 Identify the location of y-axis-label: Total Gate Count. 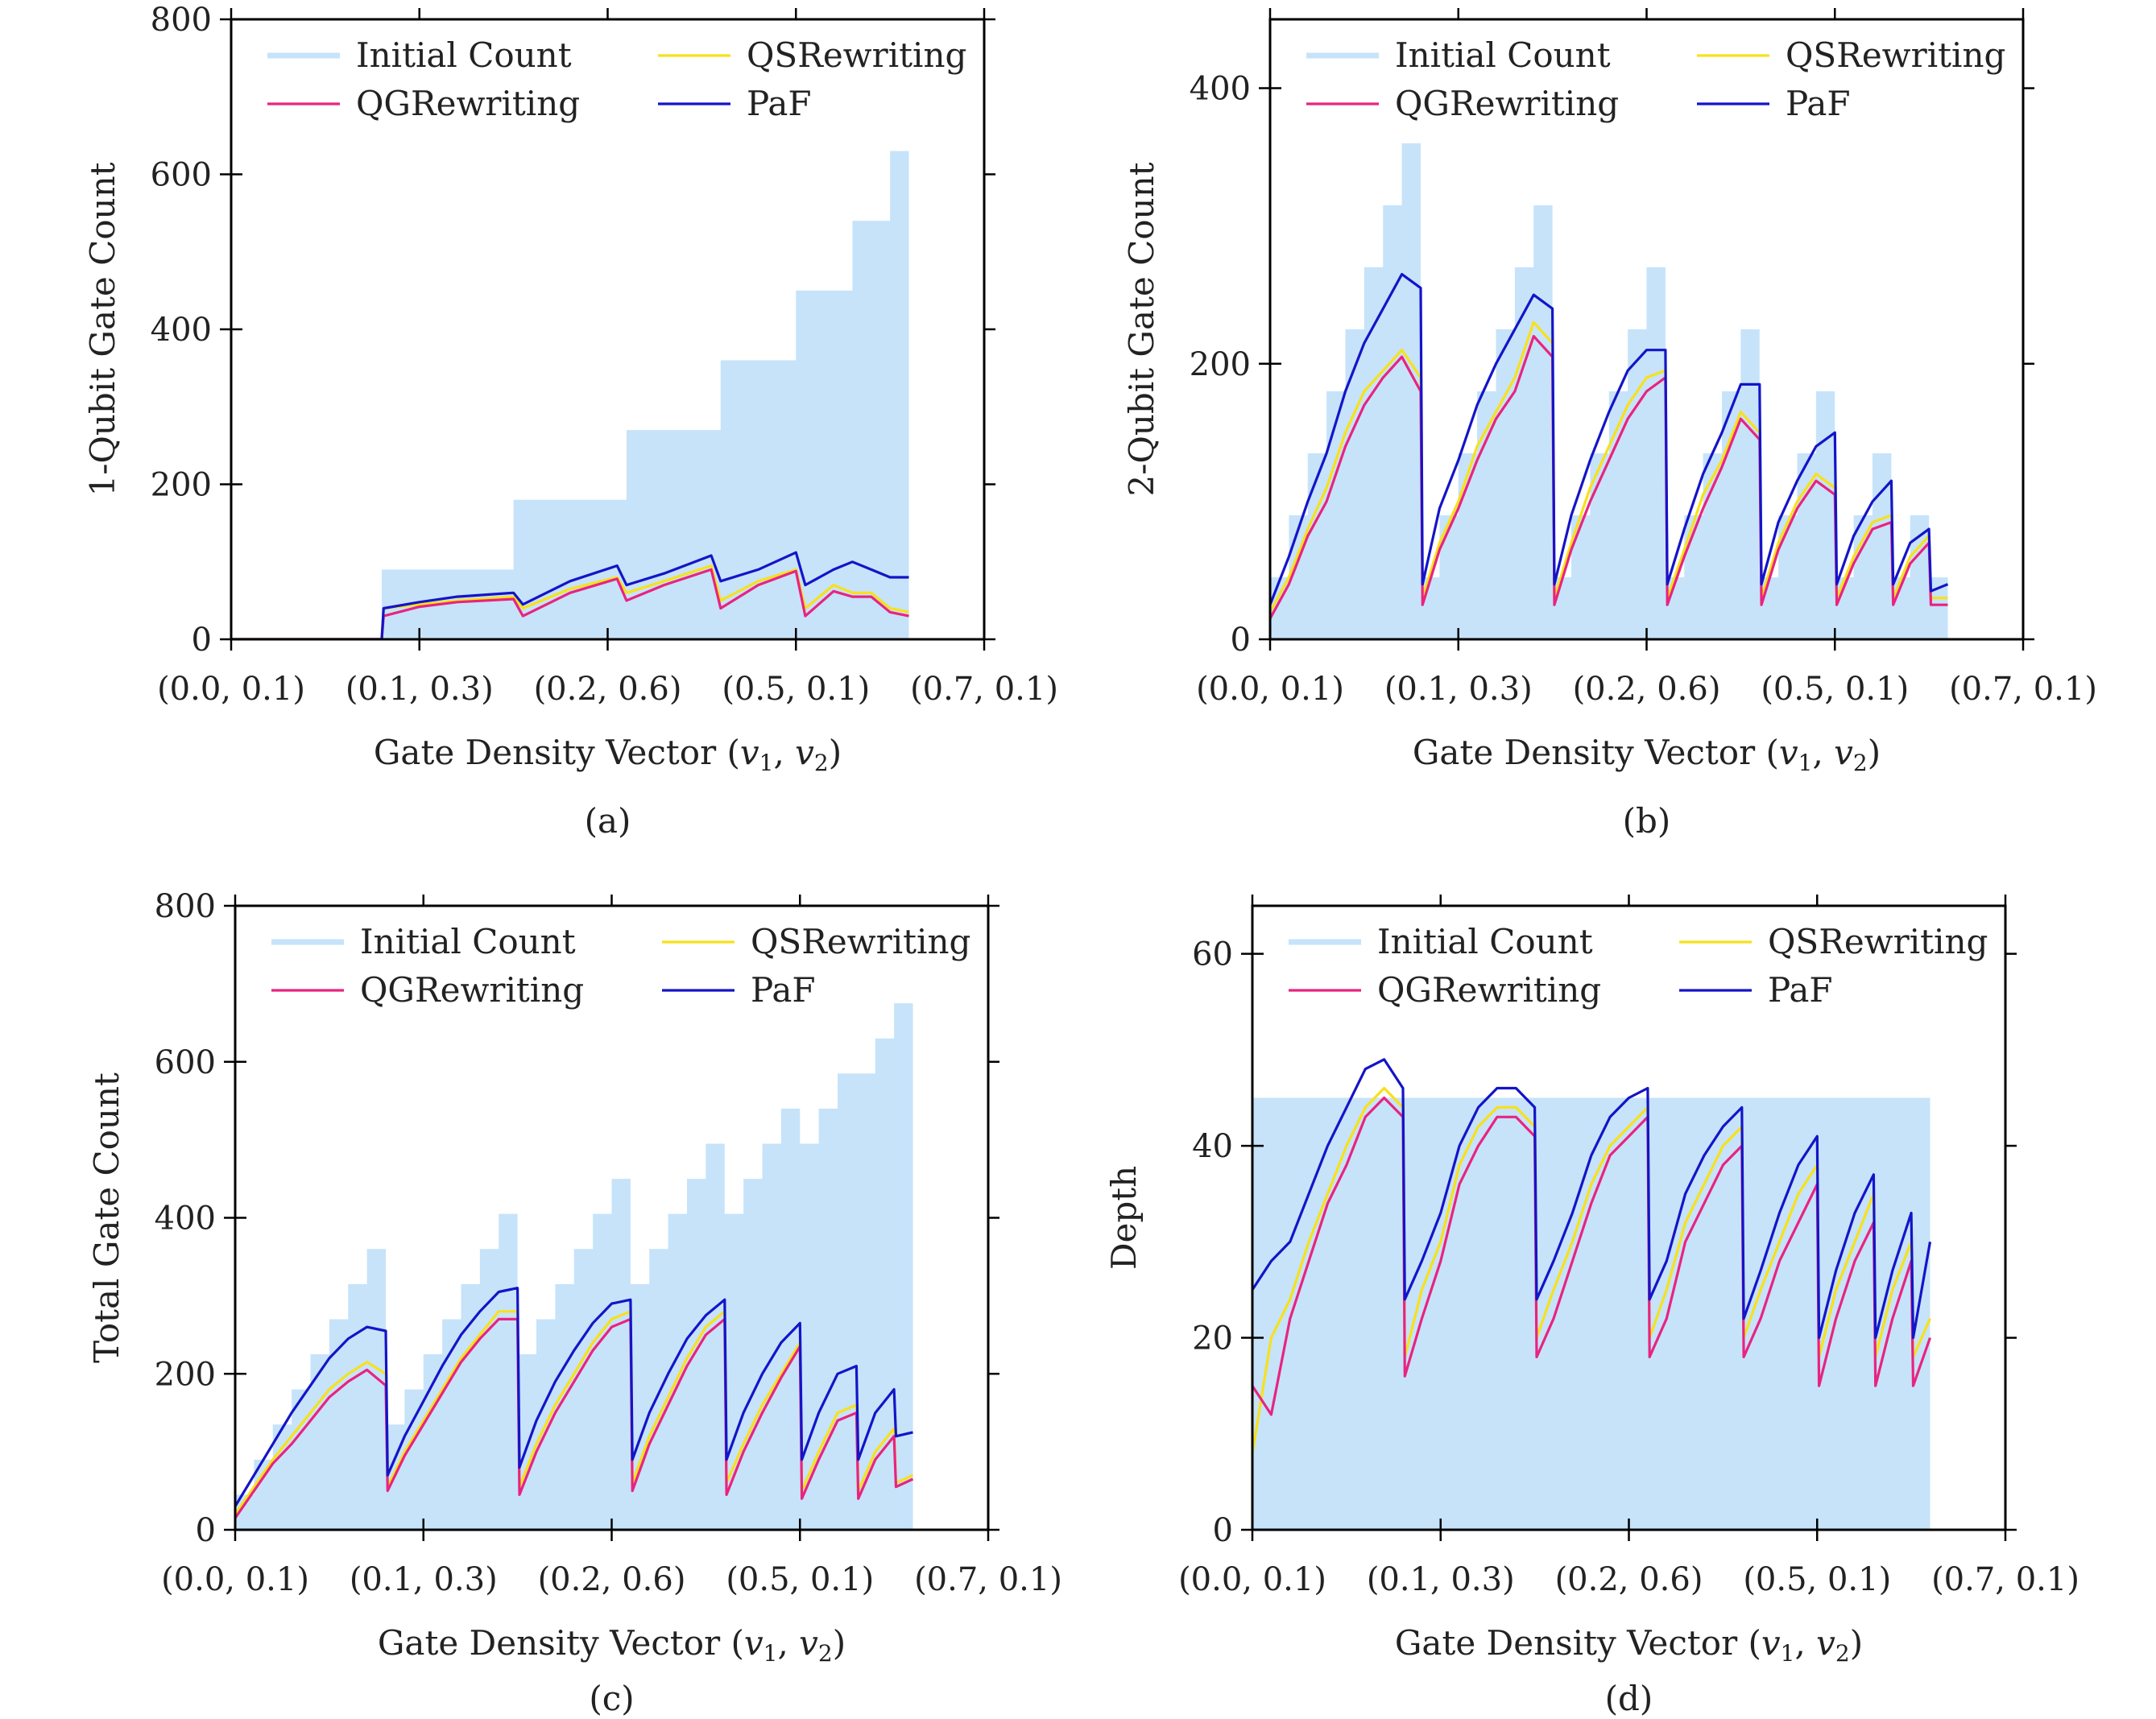
(106, 1217).